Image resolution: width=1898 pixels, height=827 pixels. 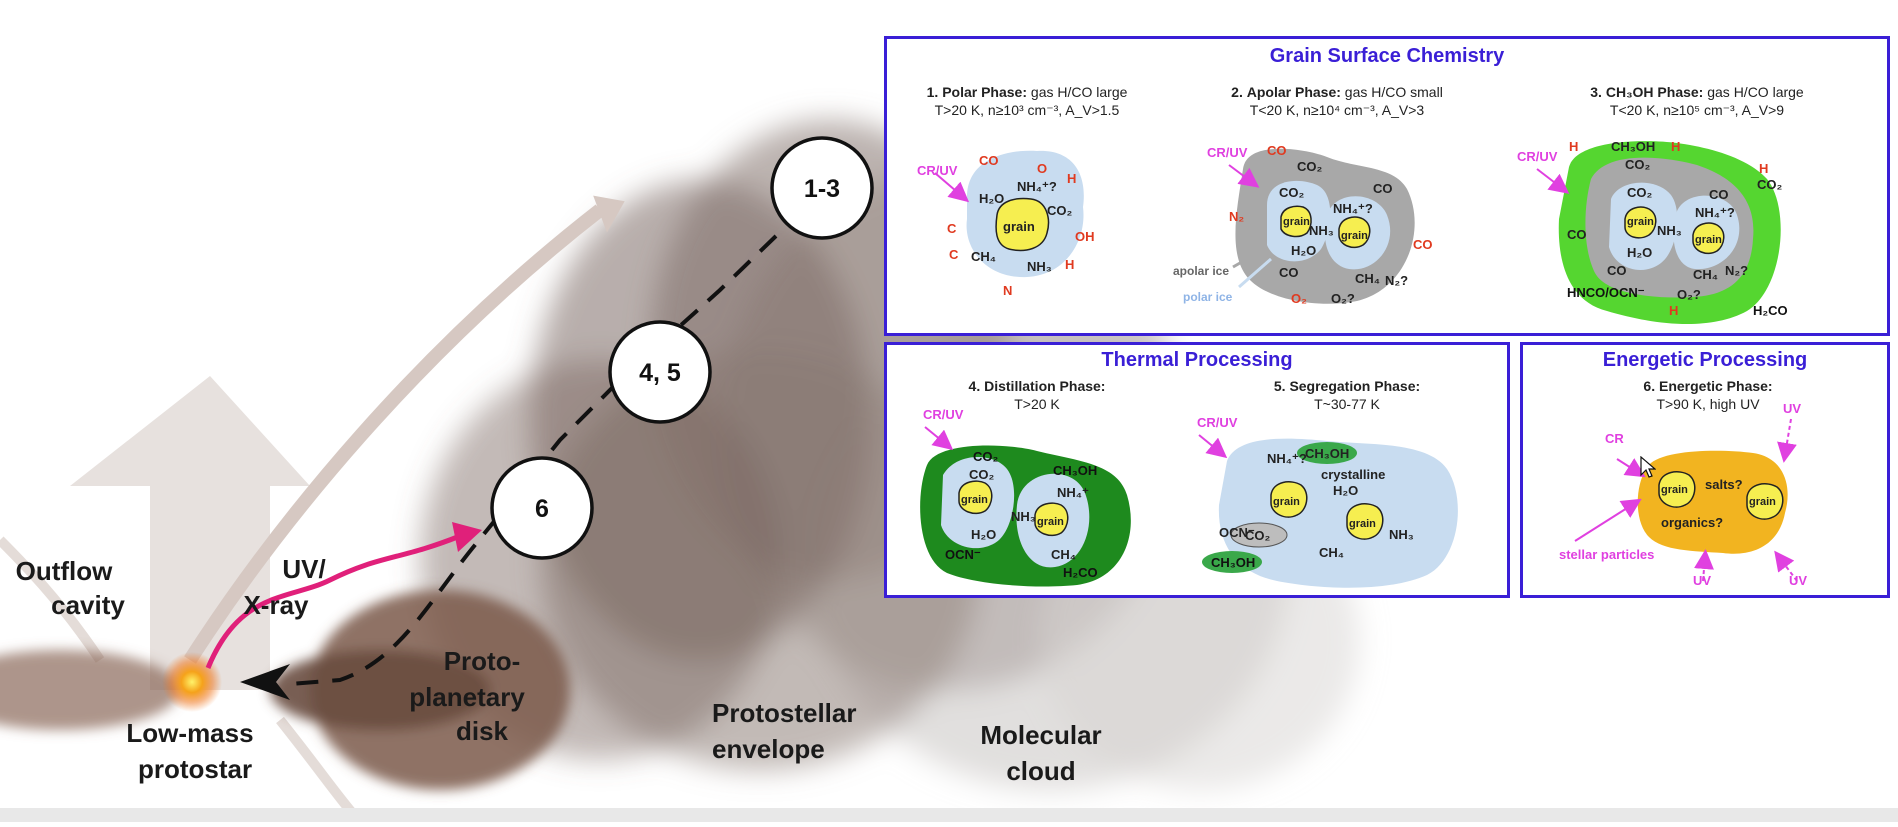 I want to click on phase6-uv-arrow-top, so click(x=1787, y=440).